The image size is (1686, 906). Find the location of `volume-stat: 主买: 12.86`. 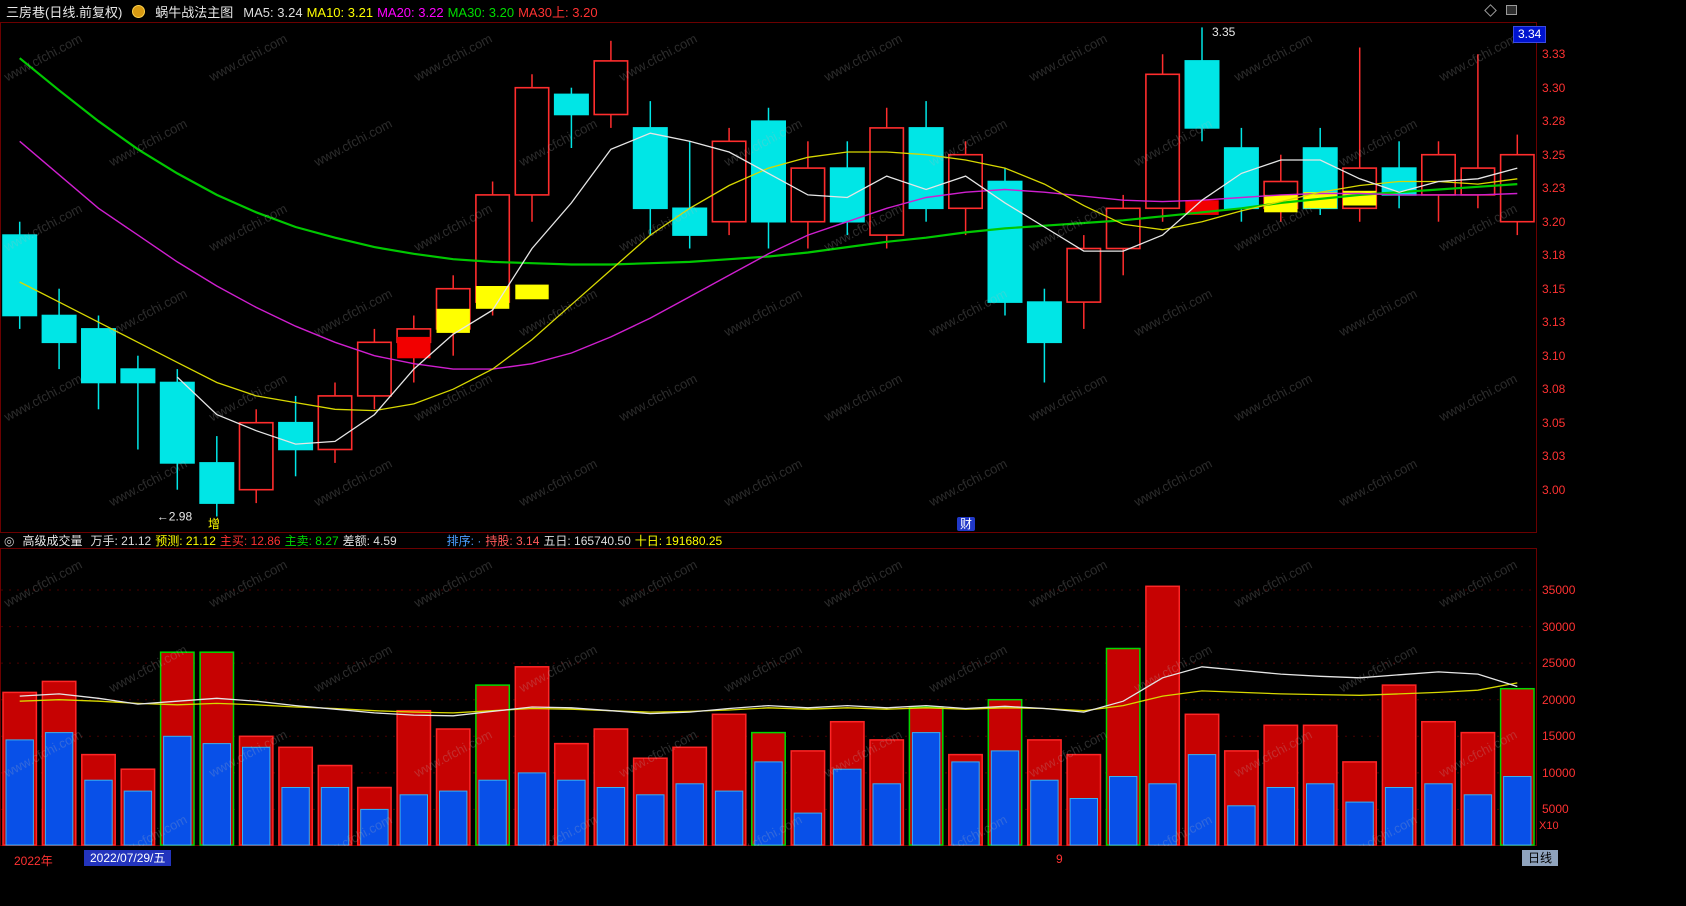

volume-stat: 主买: 12.86 is located at coordinates (250, 541).